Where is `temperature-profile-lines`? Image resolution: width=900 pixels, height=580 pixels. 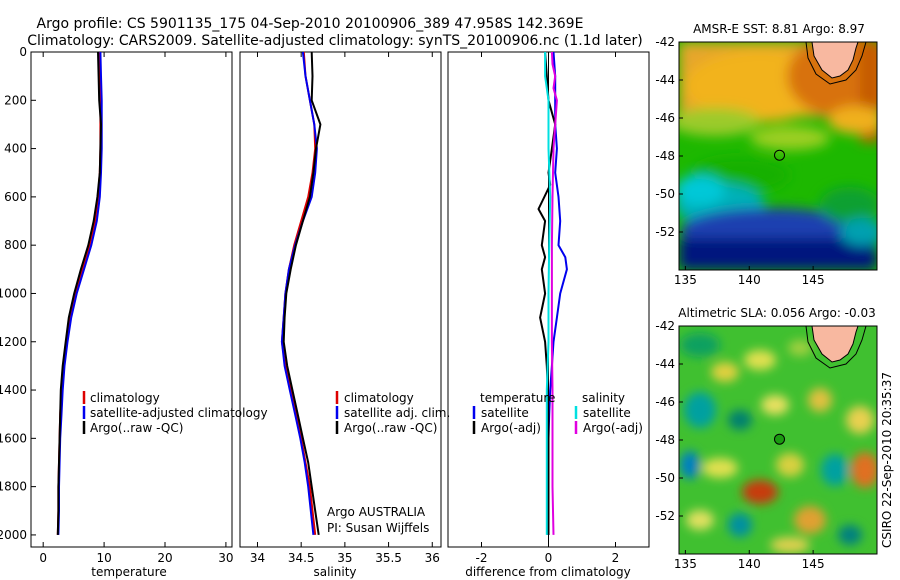 temperature-profile-lines is located at coordinates (79, 293).